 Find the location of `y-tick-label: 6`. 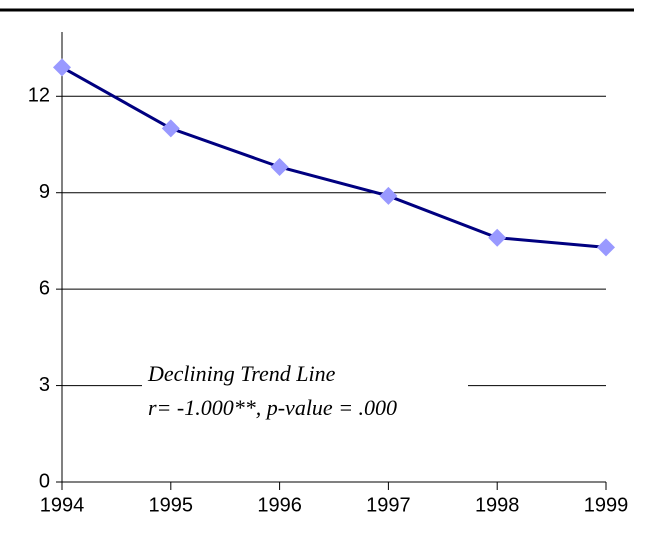

y-tick-label: 6 is located at coordinates (44, 288).